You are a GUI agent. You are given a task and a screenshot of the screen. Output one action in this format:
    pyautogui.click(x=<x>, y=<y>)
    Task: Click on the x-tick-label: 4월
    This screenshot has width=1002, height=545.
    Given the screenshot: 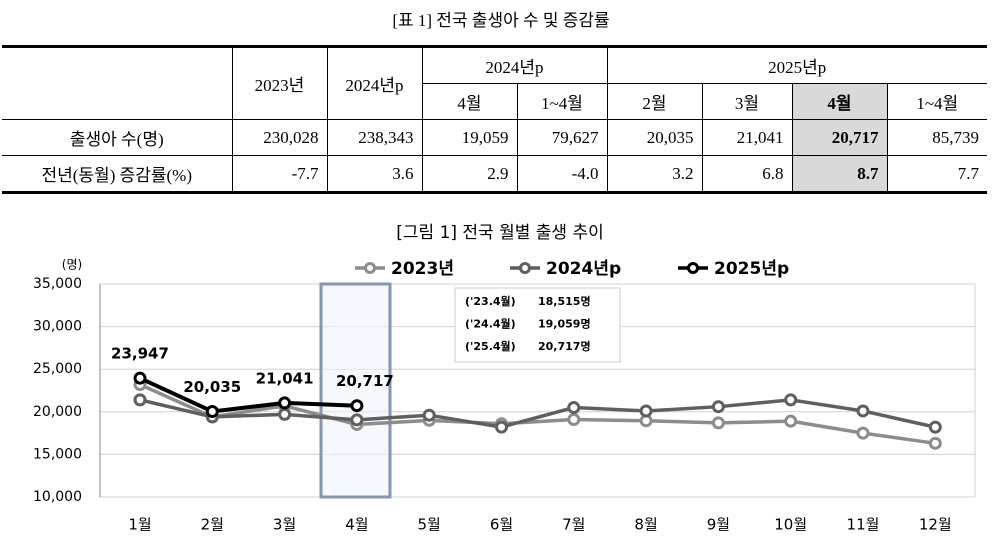 What is the action you would take?
    pyautogui.click(x=356, y=525)
    